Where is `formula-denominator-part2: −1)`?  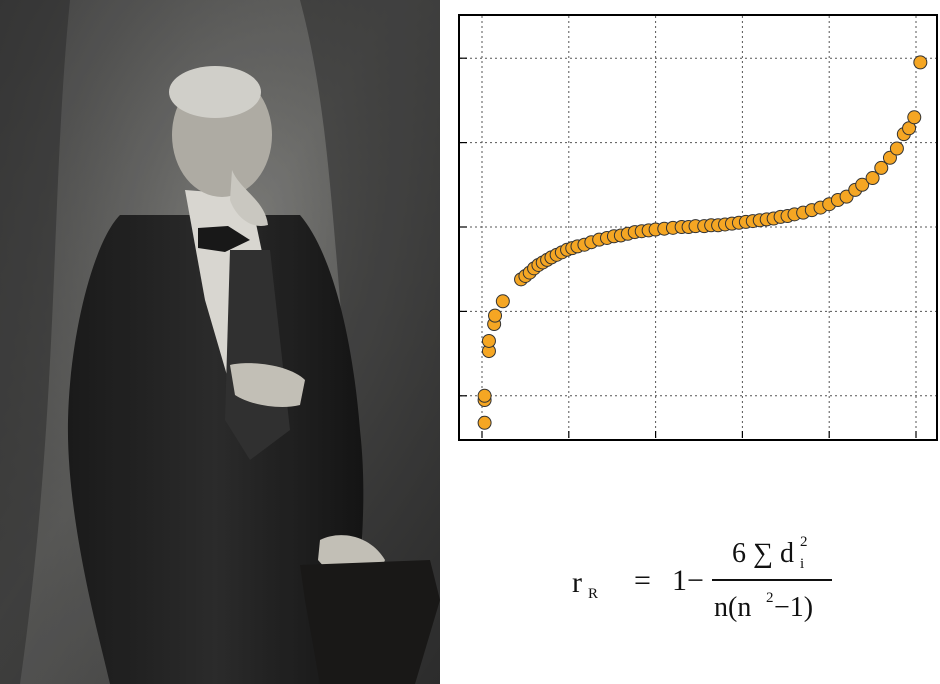
formula-denominator-part2: −1) is located at coordinates (793, 607).